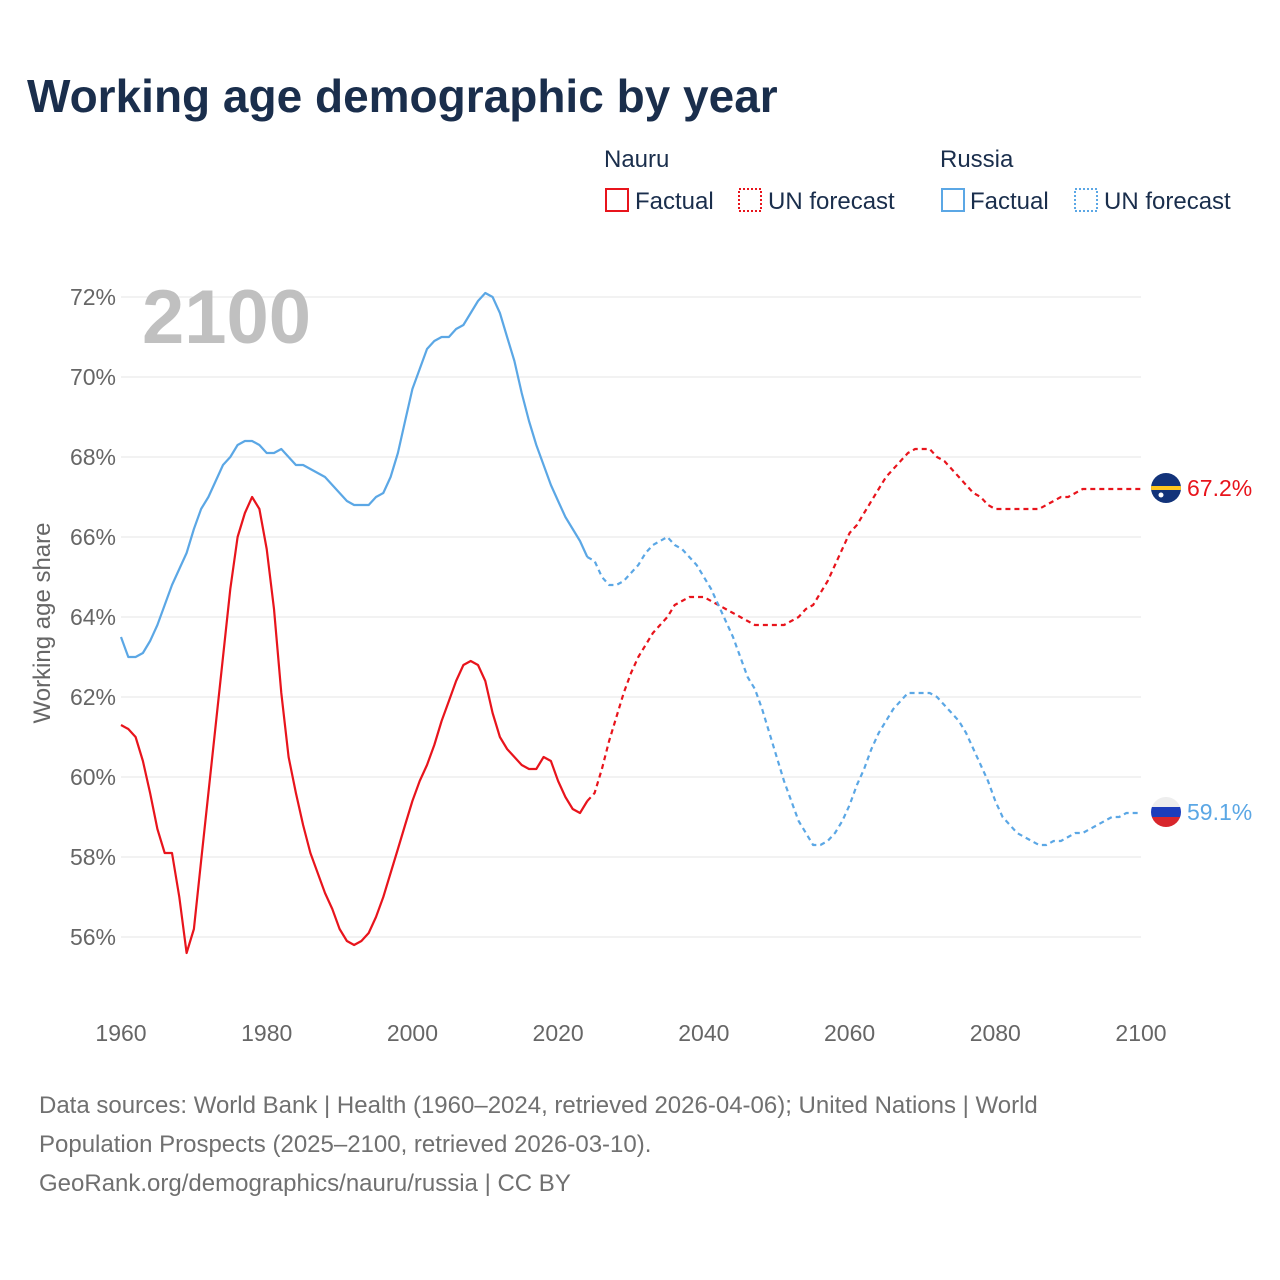 The width and height of the screenshot is (1280, 1280). Describe the element at coordinates (1219, 488) in the screenshot. I see `nauru-end-label: 67.2%` at that location.